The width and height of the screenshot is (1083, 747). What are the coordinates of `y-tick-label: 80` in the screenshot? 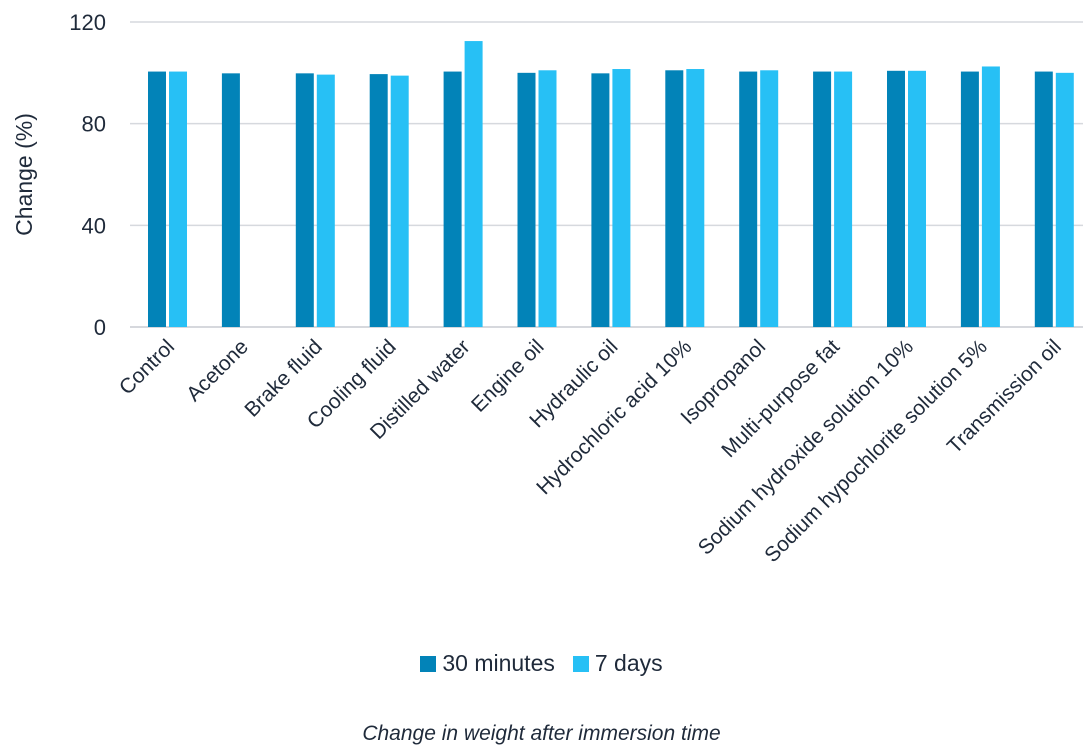 It's located at (94, 124).